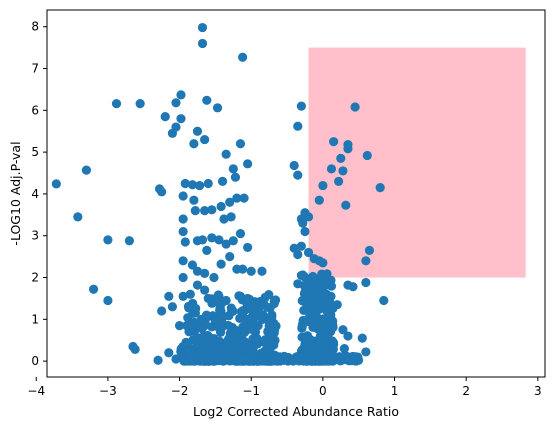  What do you see at coordinates (538, 391) in the screenshot?
I see `x-tick-label: 3` at bounding box center [538, 391].